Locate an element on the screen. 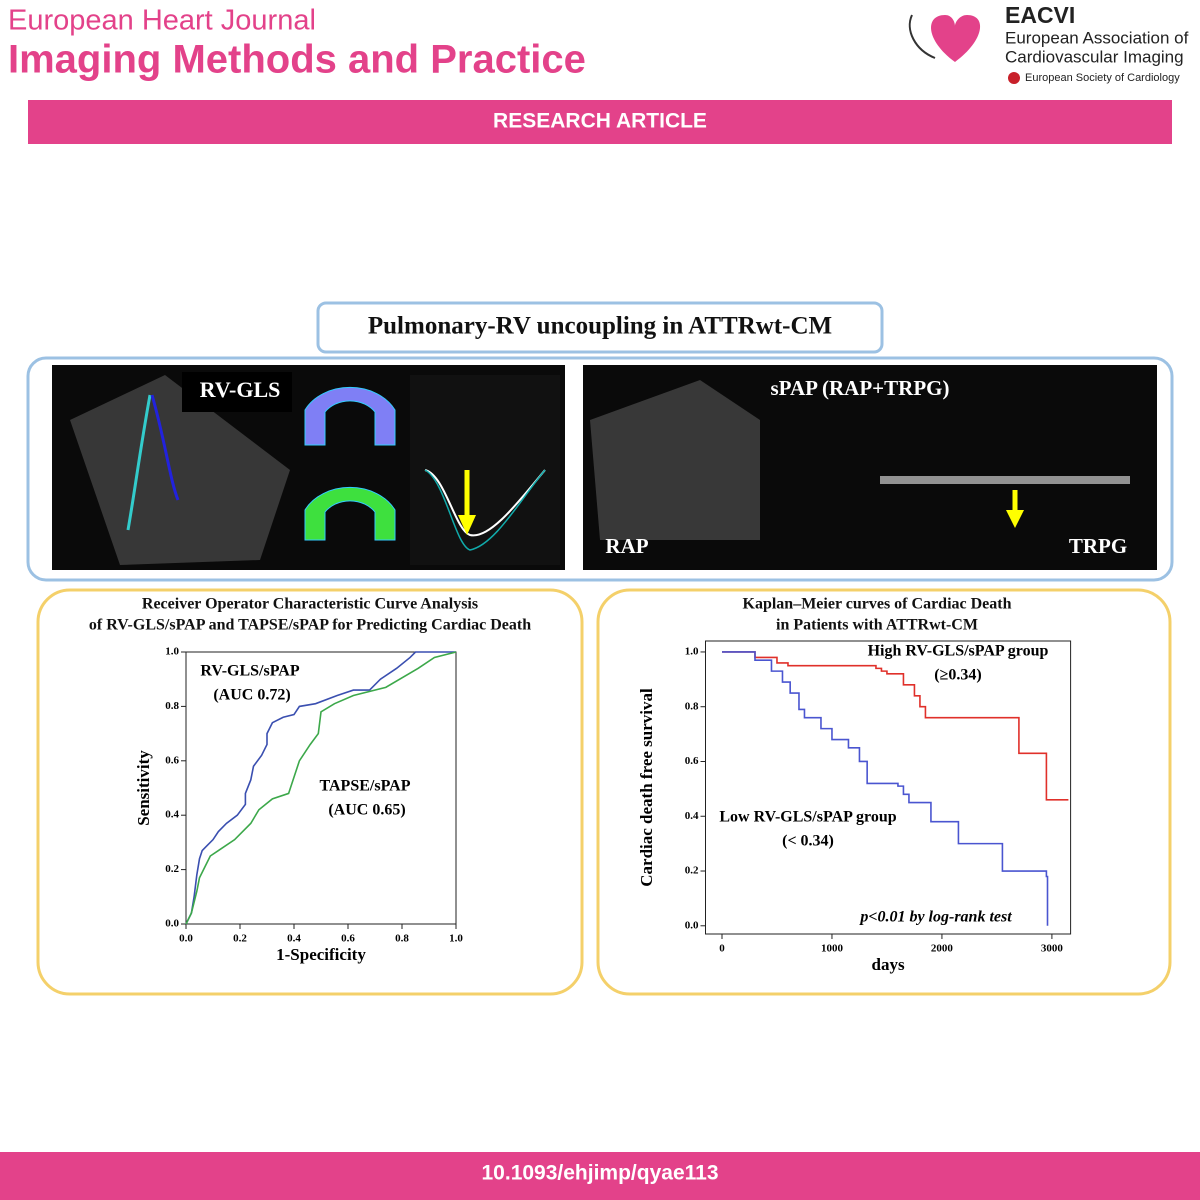  image-label: RAP is located at coordinates (626, 546).